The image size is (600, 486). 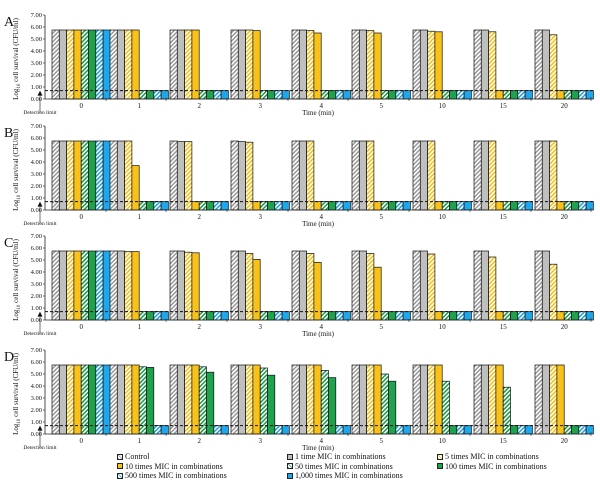 What do you see at coordinates (336, 456) in the screenshot?
I see `legend-item: 1 time MIC in combinations` at bounding box center [336, 456].